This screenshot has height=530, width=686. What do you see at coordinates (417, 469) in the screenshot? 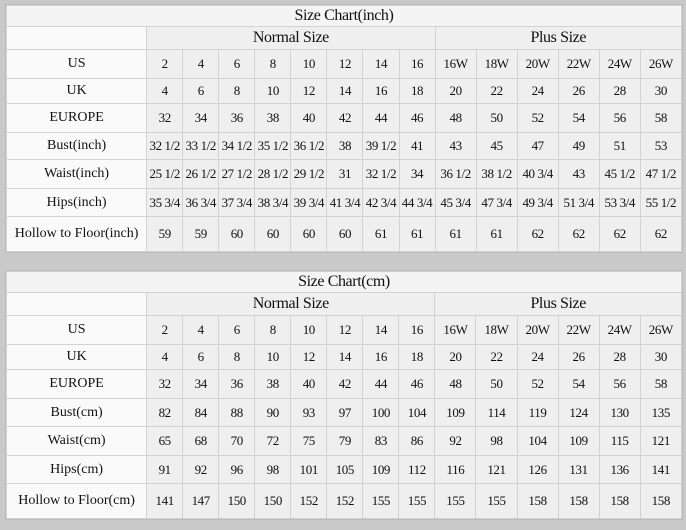
I see `size-value-cell: 112` at bounding box center [417, 469].